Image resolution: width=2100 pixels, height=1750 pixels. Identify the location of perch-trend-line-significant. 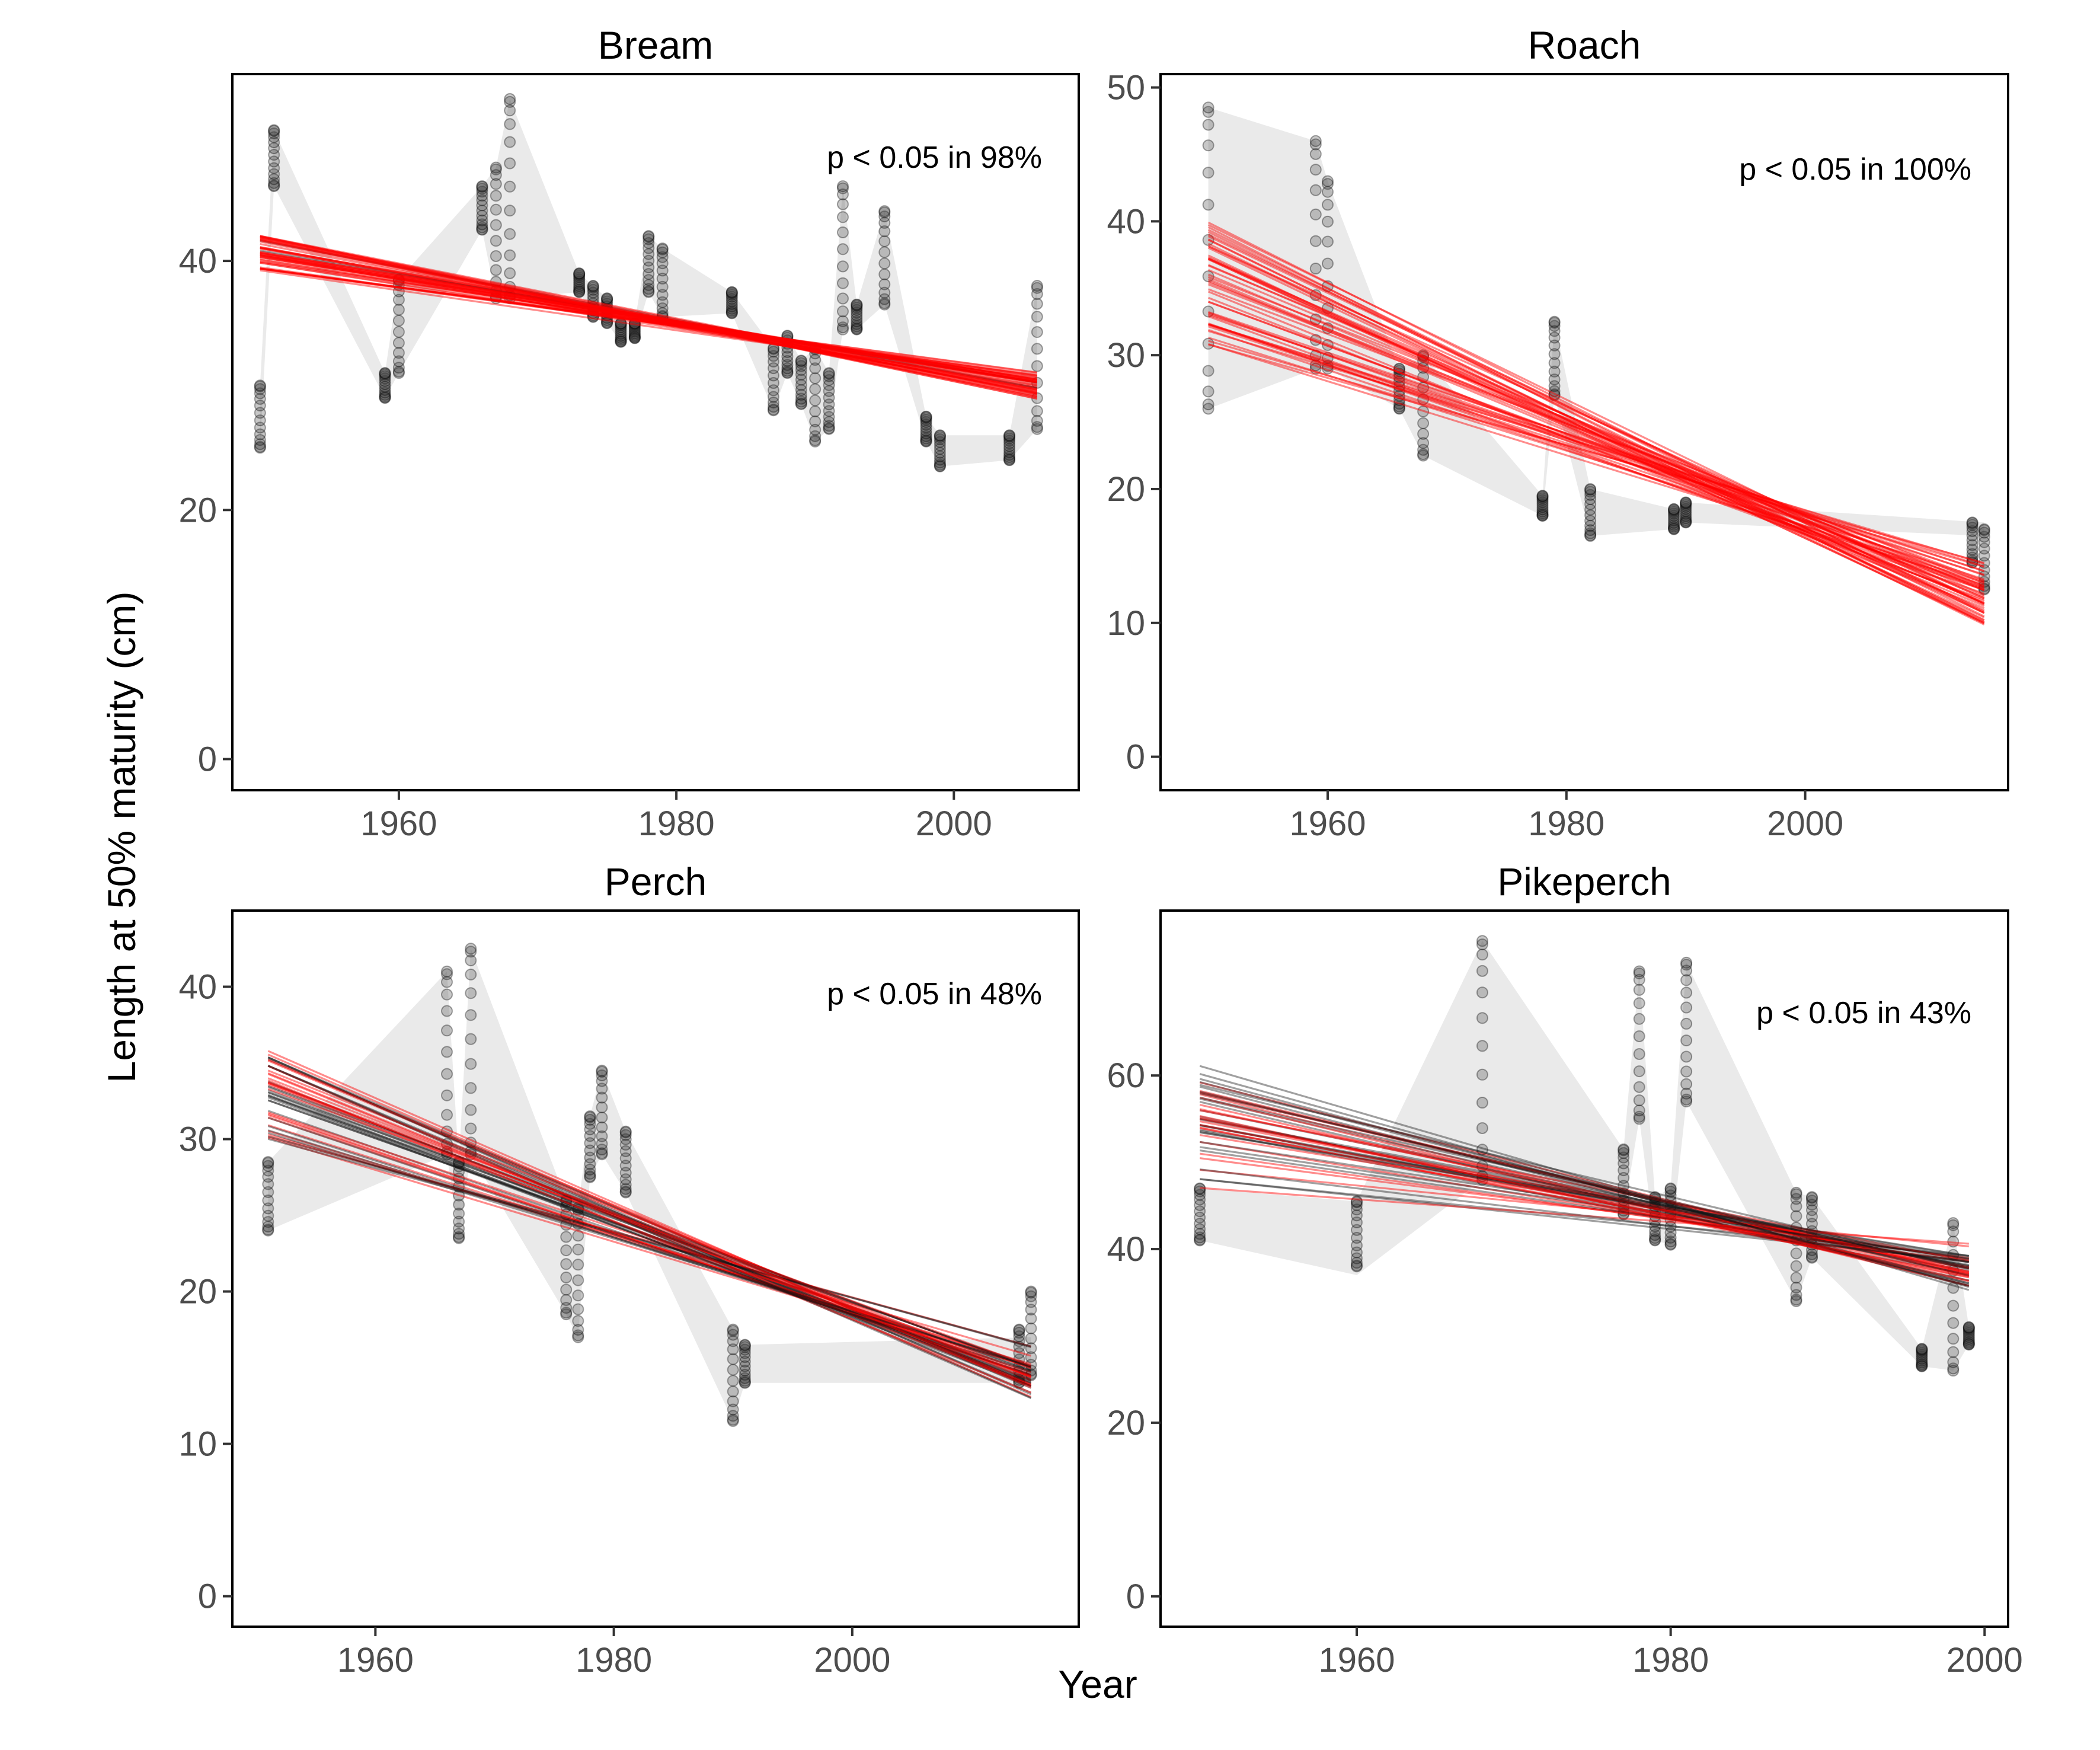
(649, 1221).